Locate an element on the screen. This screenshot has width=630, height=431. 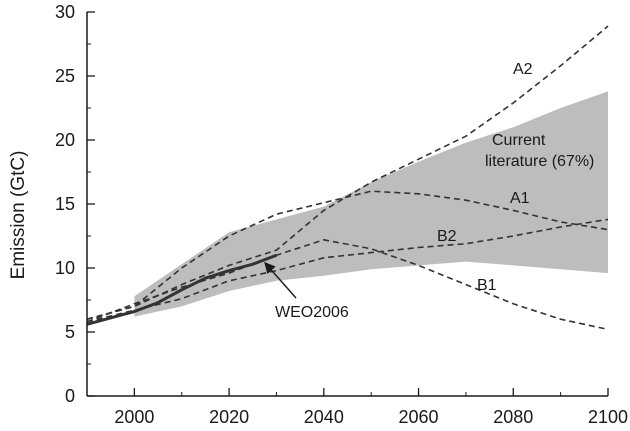
x-tick-label: 2000 is located at coordinates (134, 417).